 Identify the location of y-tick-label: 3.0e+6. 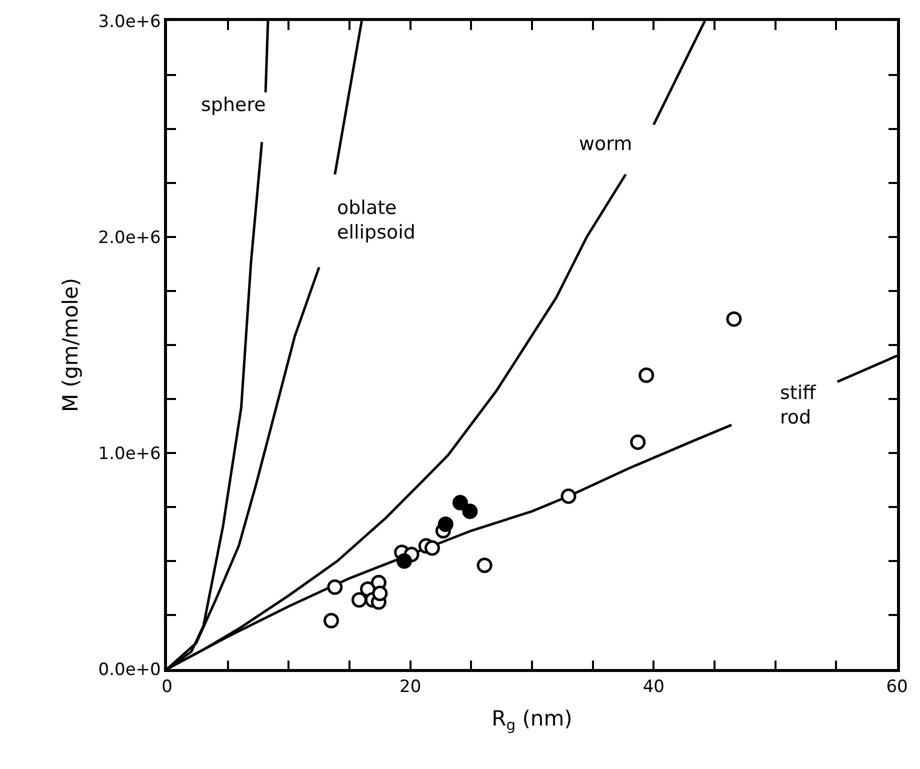
(129, 22).